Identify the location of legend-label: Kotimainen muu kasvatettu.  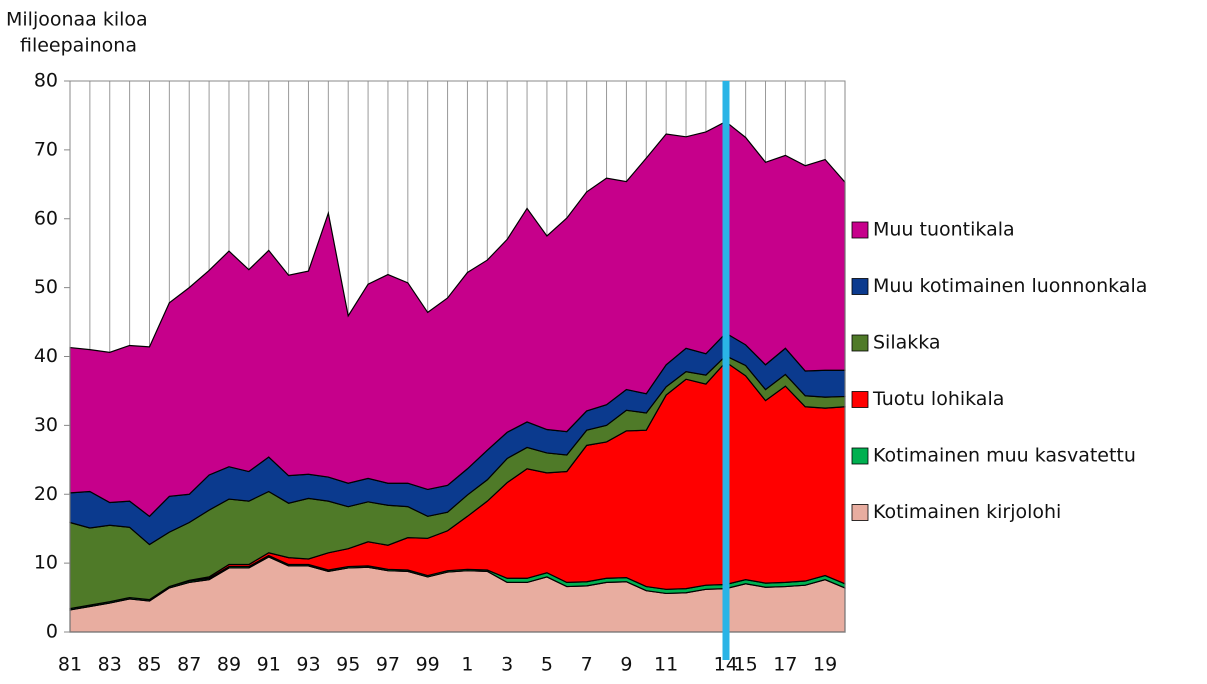
(1004, 456).